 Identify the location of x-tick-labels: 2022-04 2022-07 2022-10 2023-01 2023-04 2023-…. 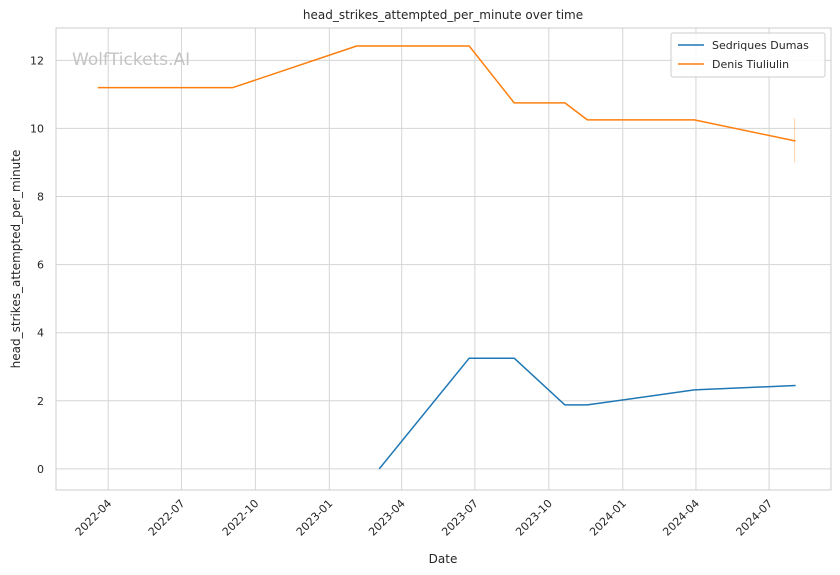
(424, 518).